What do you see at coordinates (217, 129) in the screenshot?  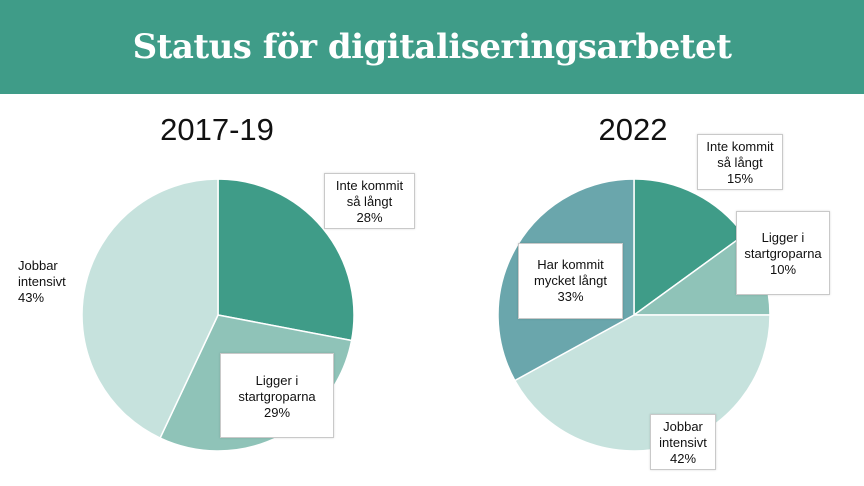 I see `chart-title-2017-19: 2017-19` at bounding box center [217, 129].